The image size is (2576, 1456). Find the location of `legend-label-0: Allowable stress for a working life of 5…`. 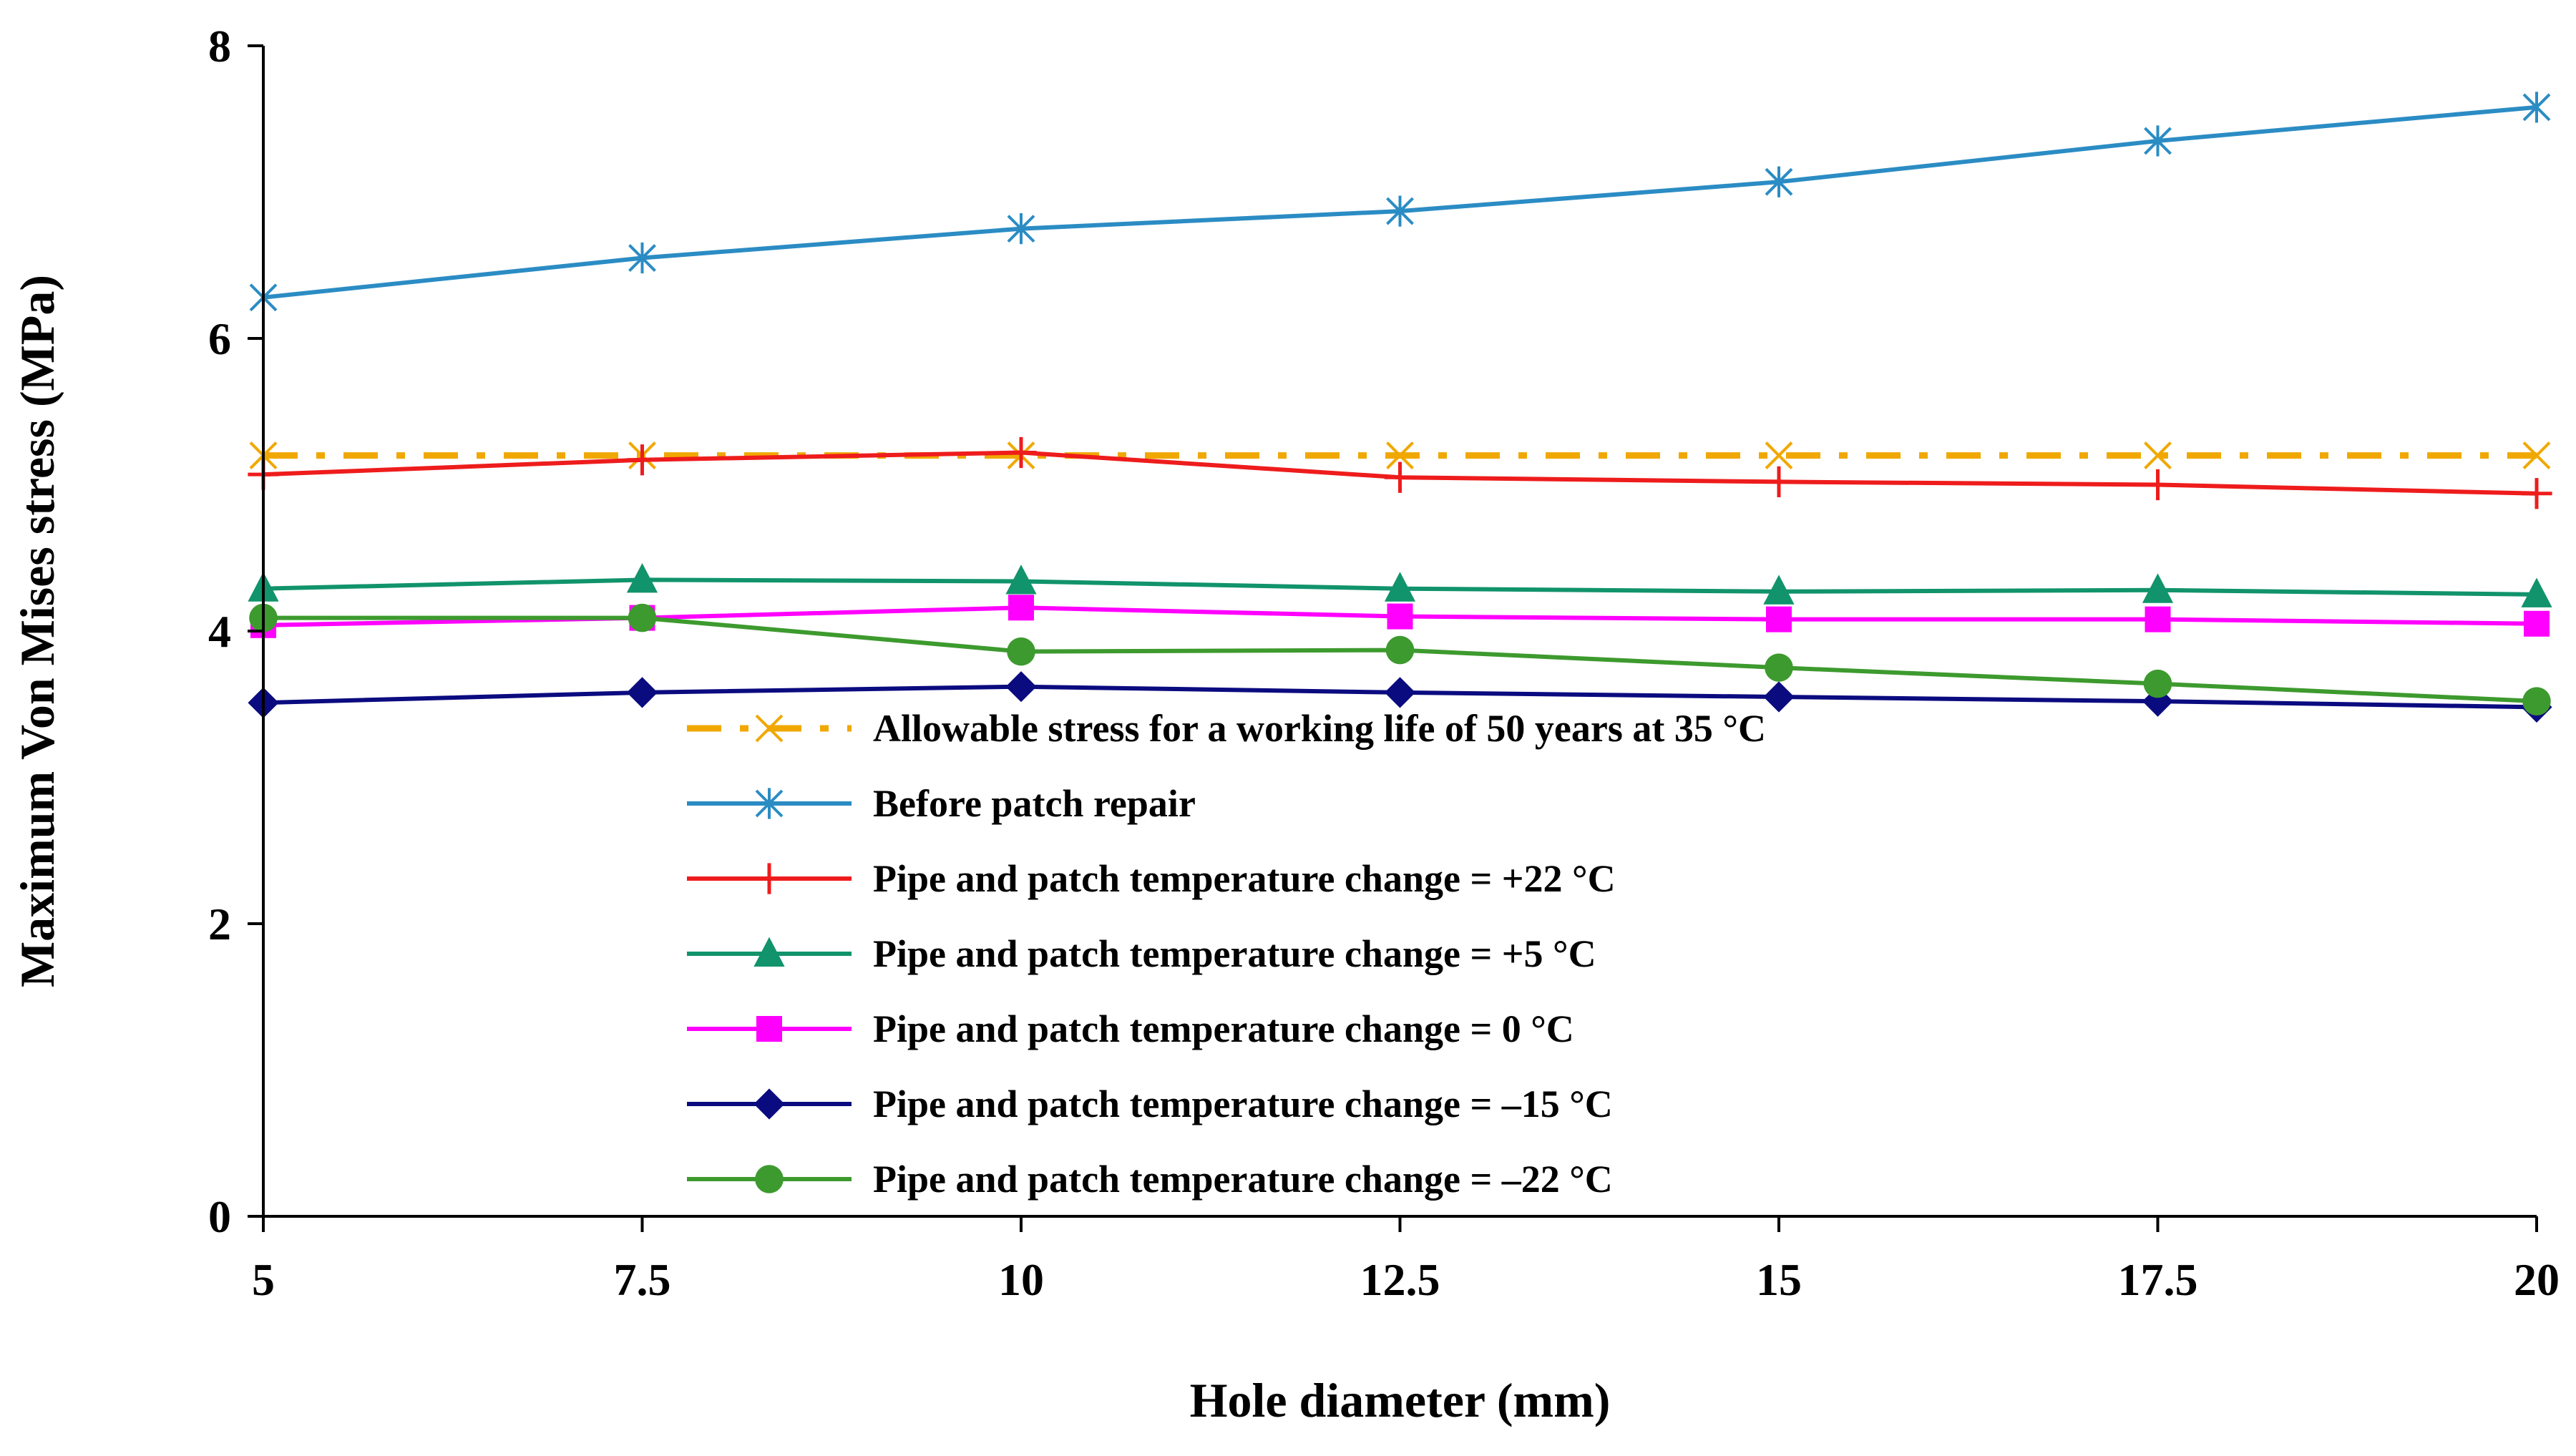

legend-label-0: Allowable stress for a working life of 5… is located at coordinates (1319, 728).